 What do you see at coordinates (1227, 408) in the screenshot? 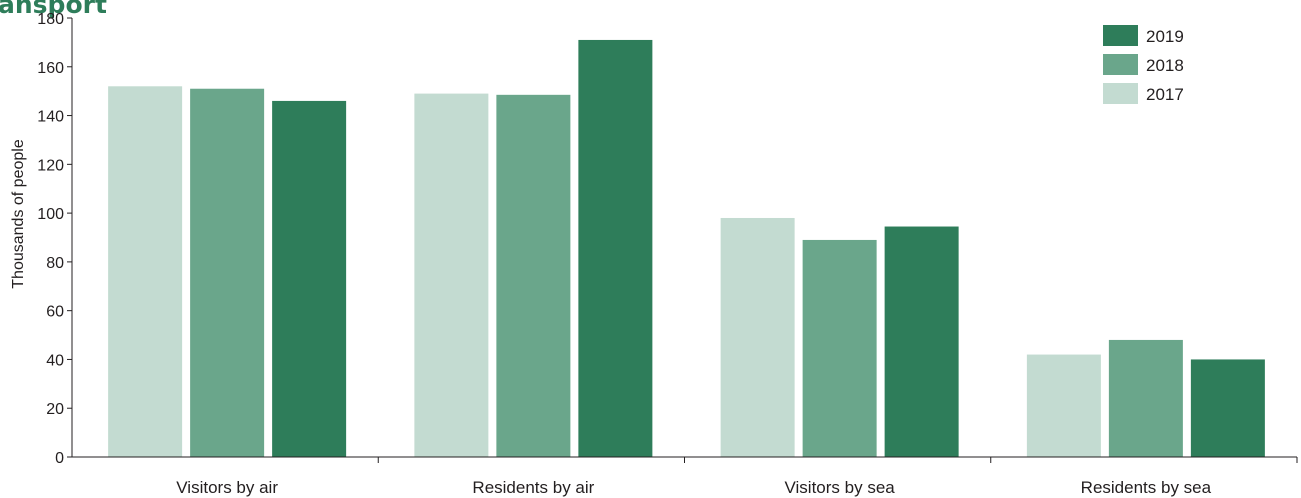
I see `bar-residents-by-sea-2019` at bounding box center [1227, 408].